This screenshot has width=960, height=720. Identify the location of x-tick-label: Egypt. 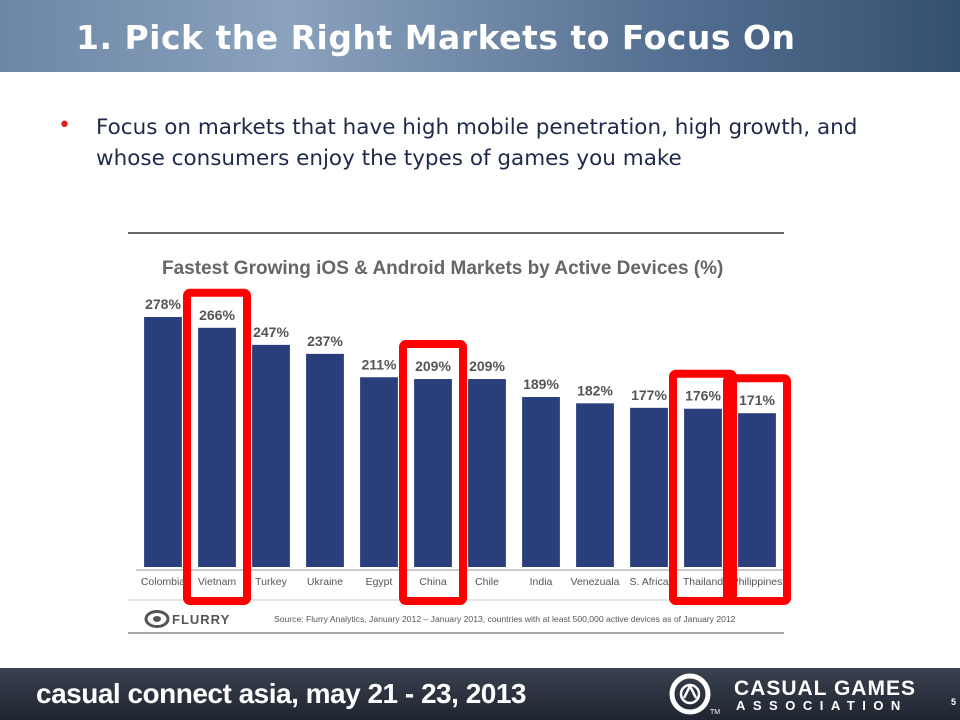
(379, 582).